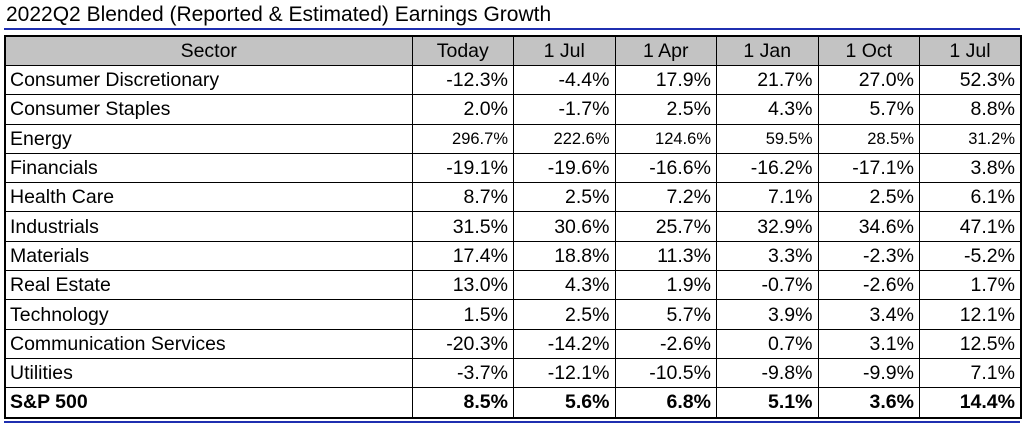 This screenshot has width=1024, height=428. I want to click on table-row: Materials 17.4% 18.8% 11.3% 3.3% -2.3% -5.2%, so click(513, 256).